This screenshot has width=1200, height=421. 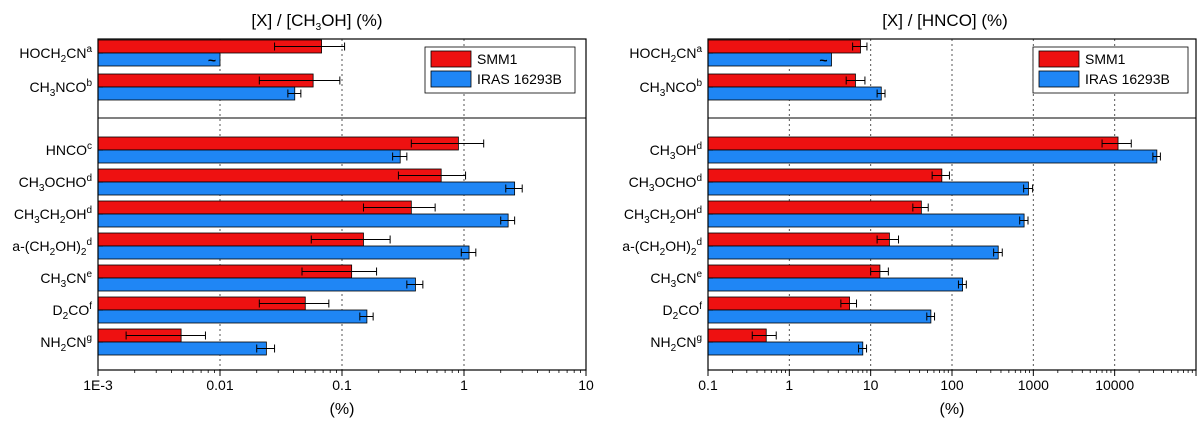 I want to click on x-tick-label: 0.01, so click(x=219, y=385).